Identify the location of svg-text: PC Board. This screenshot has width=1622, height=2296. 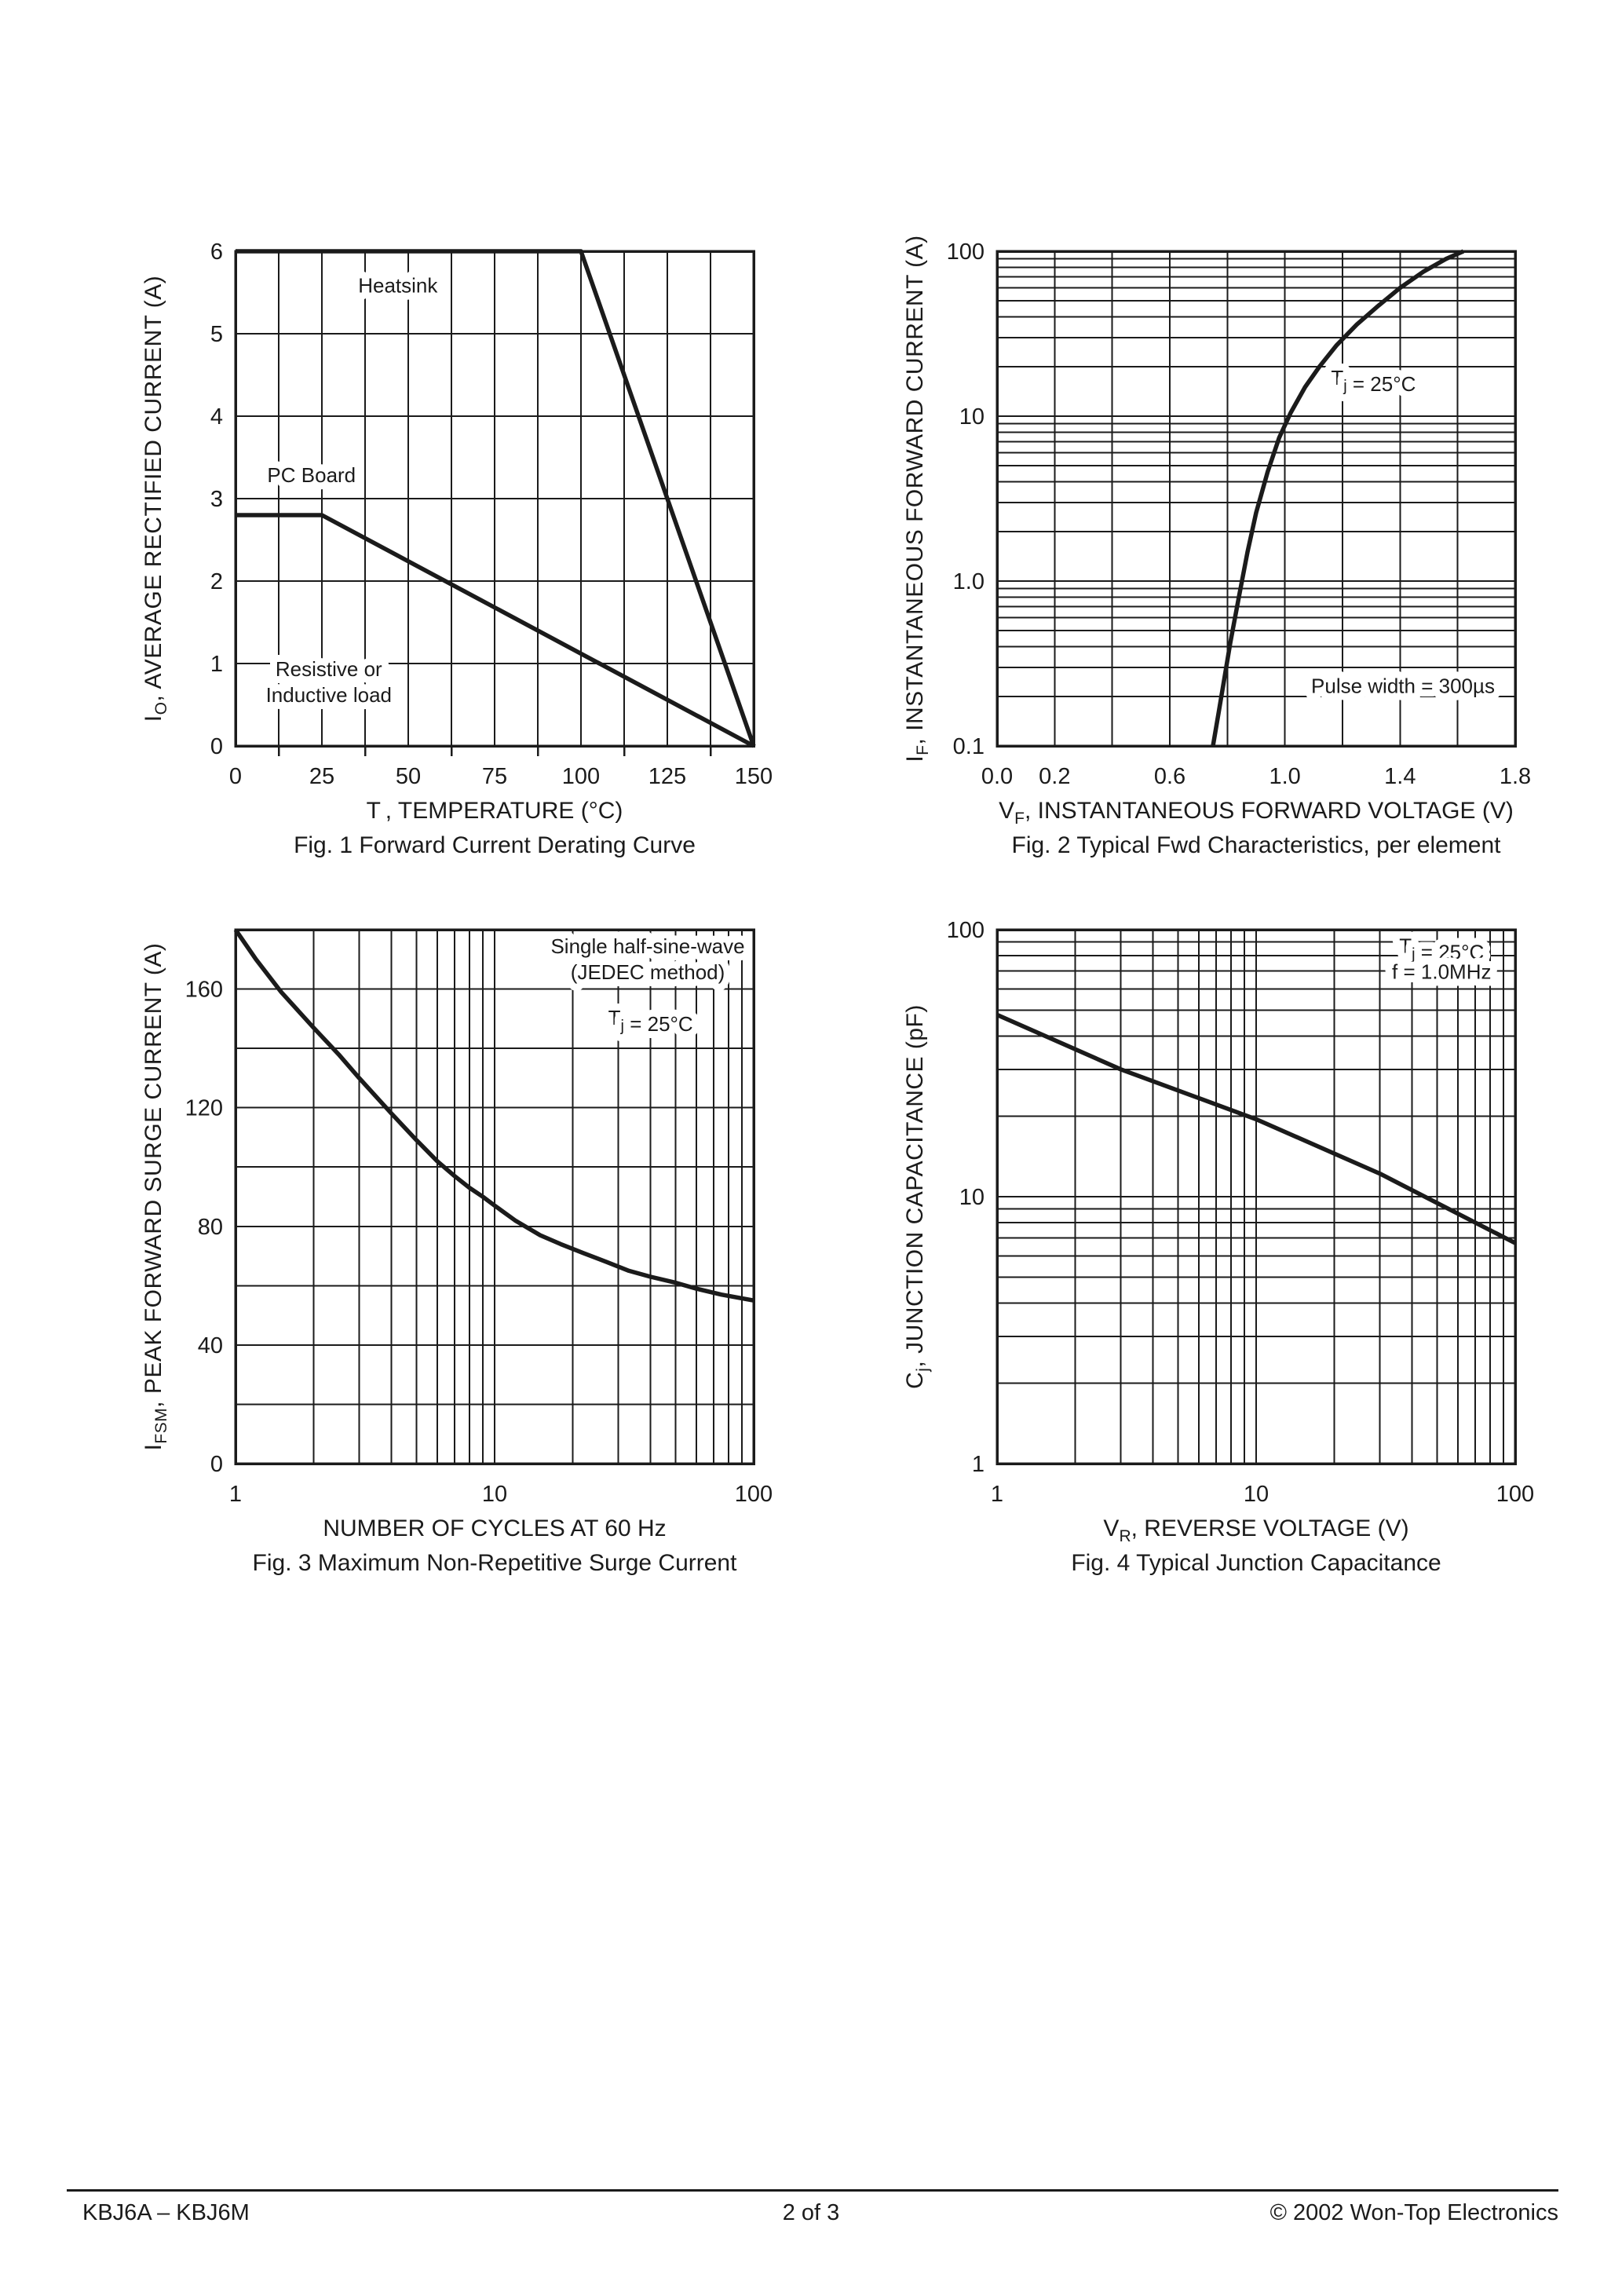
(311, 475).